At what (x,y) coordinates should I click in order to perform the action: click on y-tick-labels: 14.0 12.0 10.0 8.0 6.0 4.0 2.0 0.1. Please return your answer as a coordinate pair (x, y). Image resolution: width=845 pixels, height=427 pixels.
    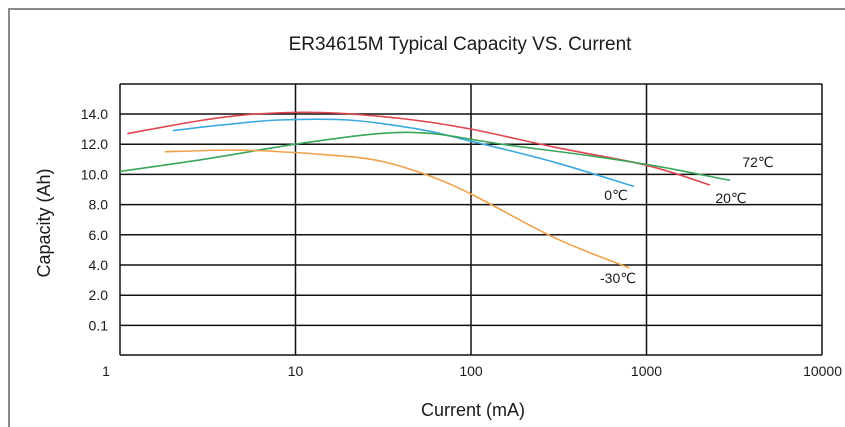
    Looking at the image, I should click on (94, 219).